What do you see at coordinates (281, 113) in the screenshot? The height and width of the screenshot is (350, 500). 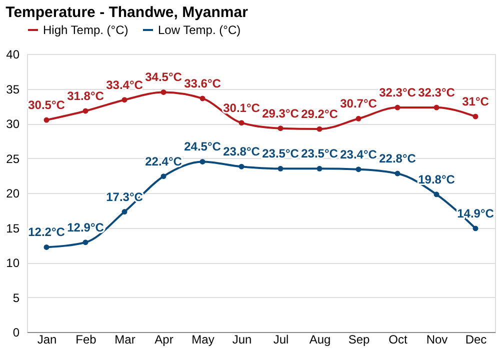 I see `data-label: 29.3°C` at bounding box center [281, 113].